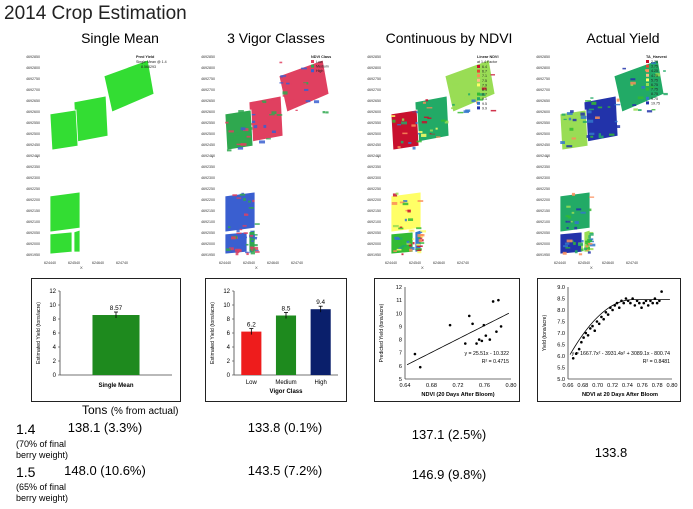  I want to click on legend-label: Low, so click(319, 62).